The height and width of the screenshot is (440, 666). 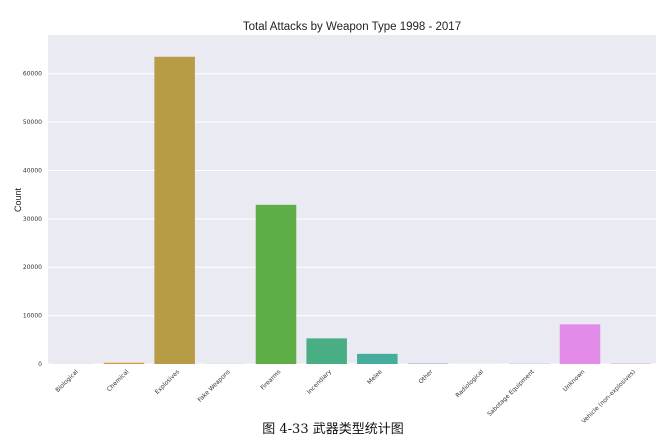 I want to click on bar-incendiary, so click(x=326, y=351).